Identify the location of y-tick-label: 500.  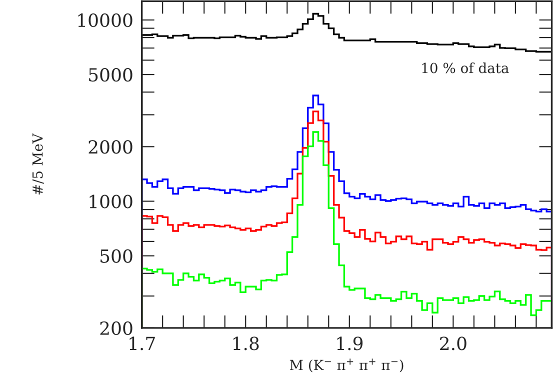
(116, 256).